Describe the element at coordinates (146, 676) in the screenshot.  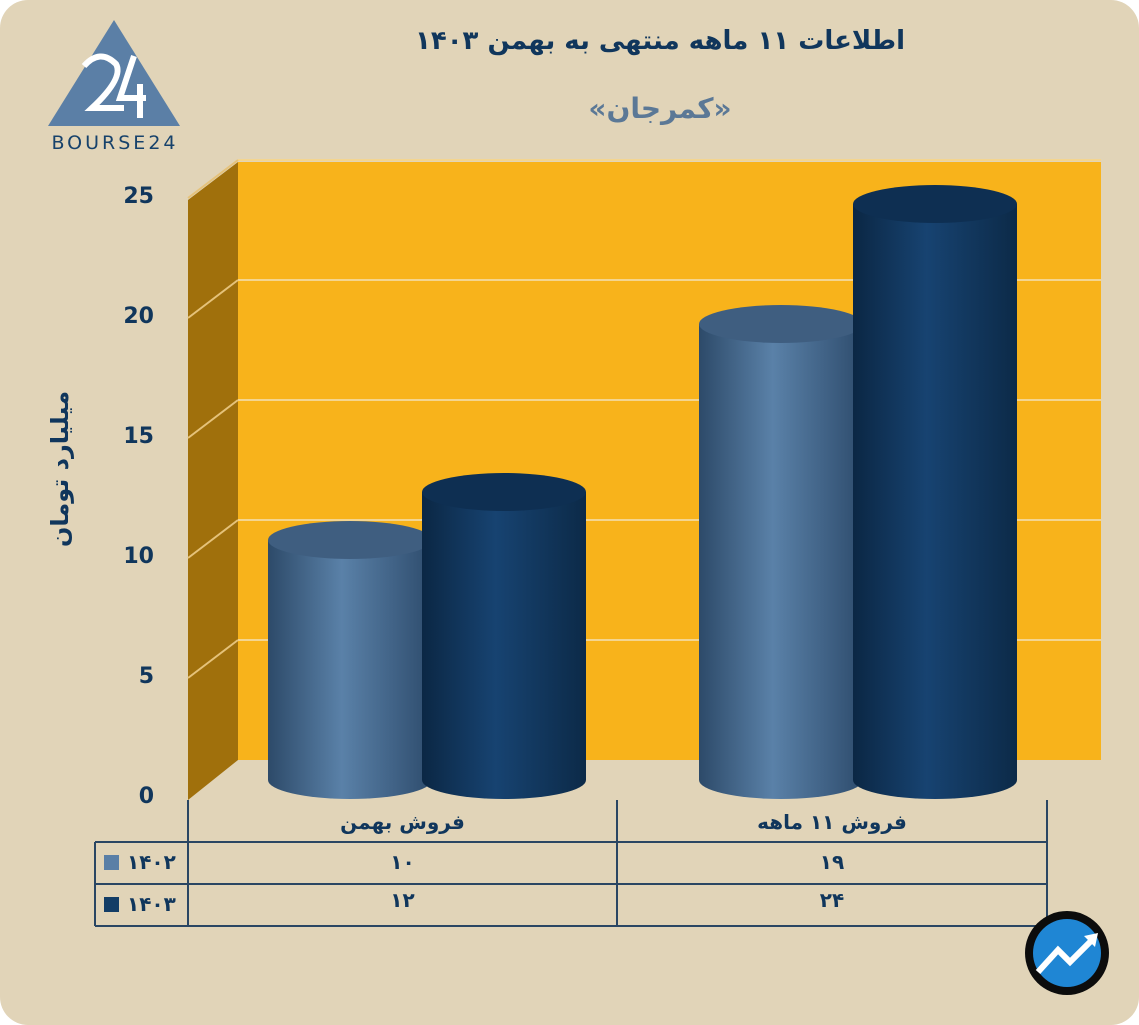
I see `y-tick-label: 5` at that location.